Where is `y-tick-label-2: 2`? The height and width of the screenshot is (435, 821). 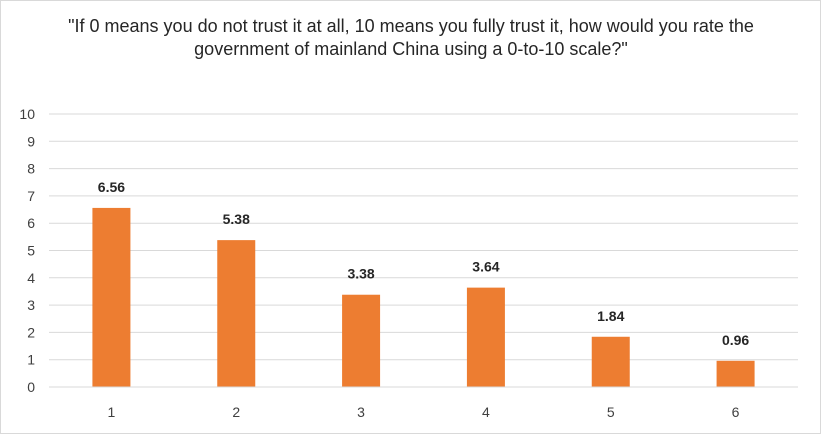
y-tick-label-2: 2 is located at coordinates (31, 332).